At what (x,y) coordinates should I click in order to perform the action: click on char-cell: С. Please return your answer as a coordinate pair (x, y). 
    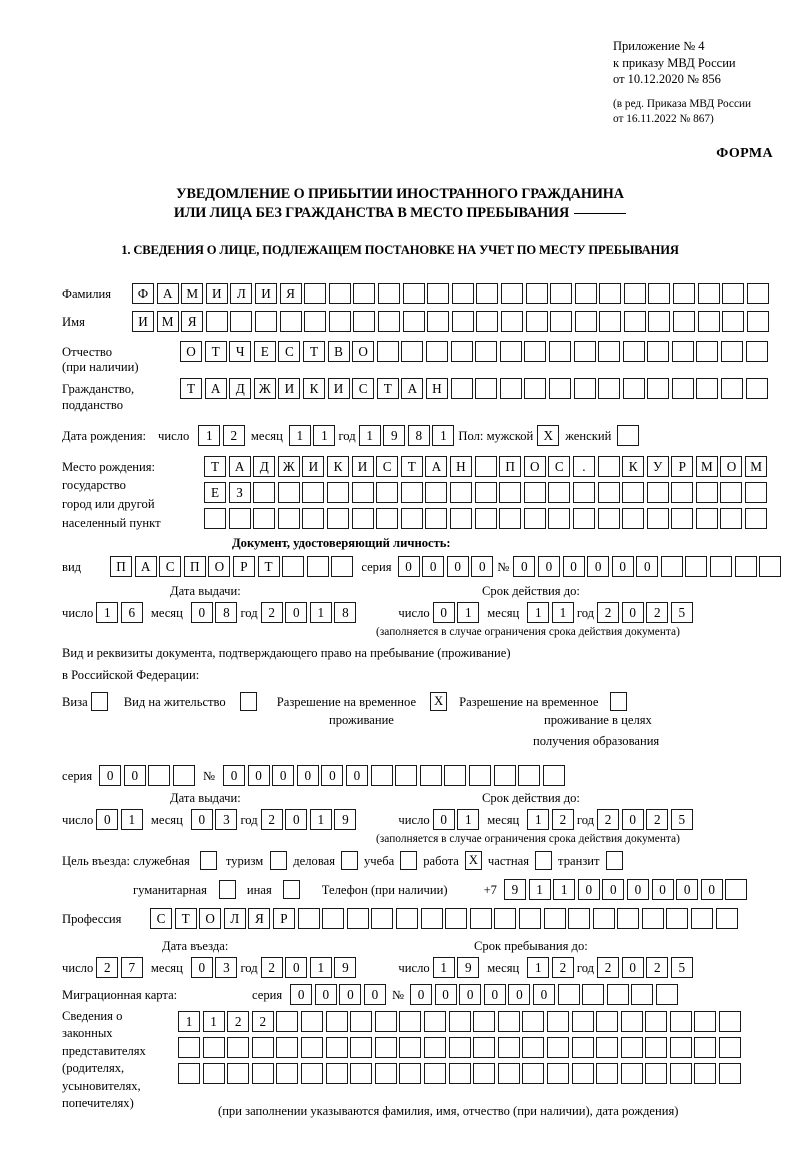
    Looking at the image, I should click on (161, 918).